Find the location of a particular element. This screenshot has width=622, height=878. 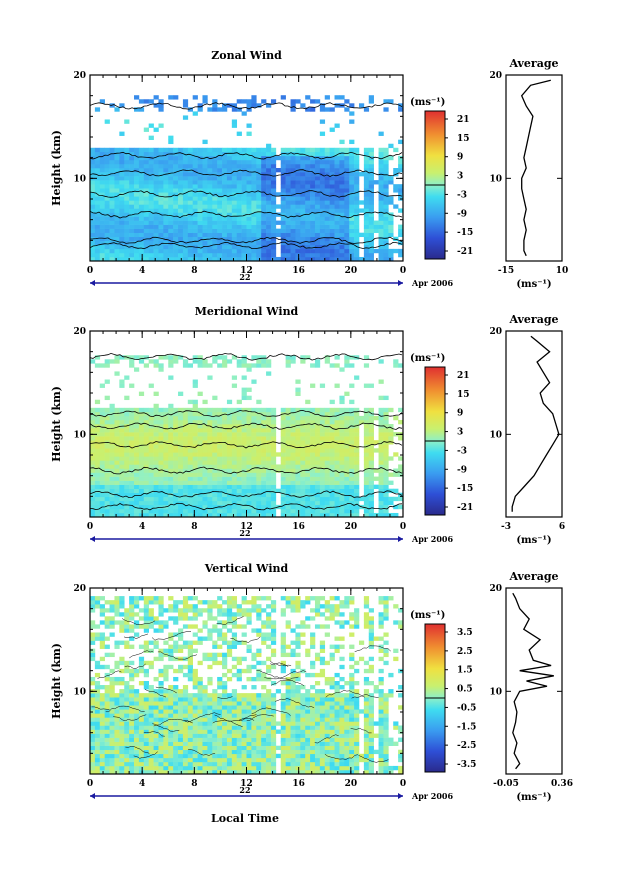

y-axis-title: Height (km) is located at coordinates (56, 168).